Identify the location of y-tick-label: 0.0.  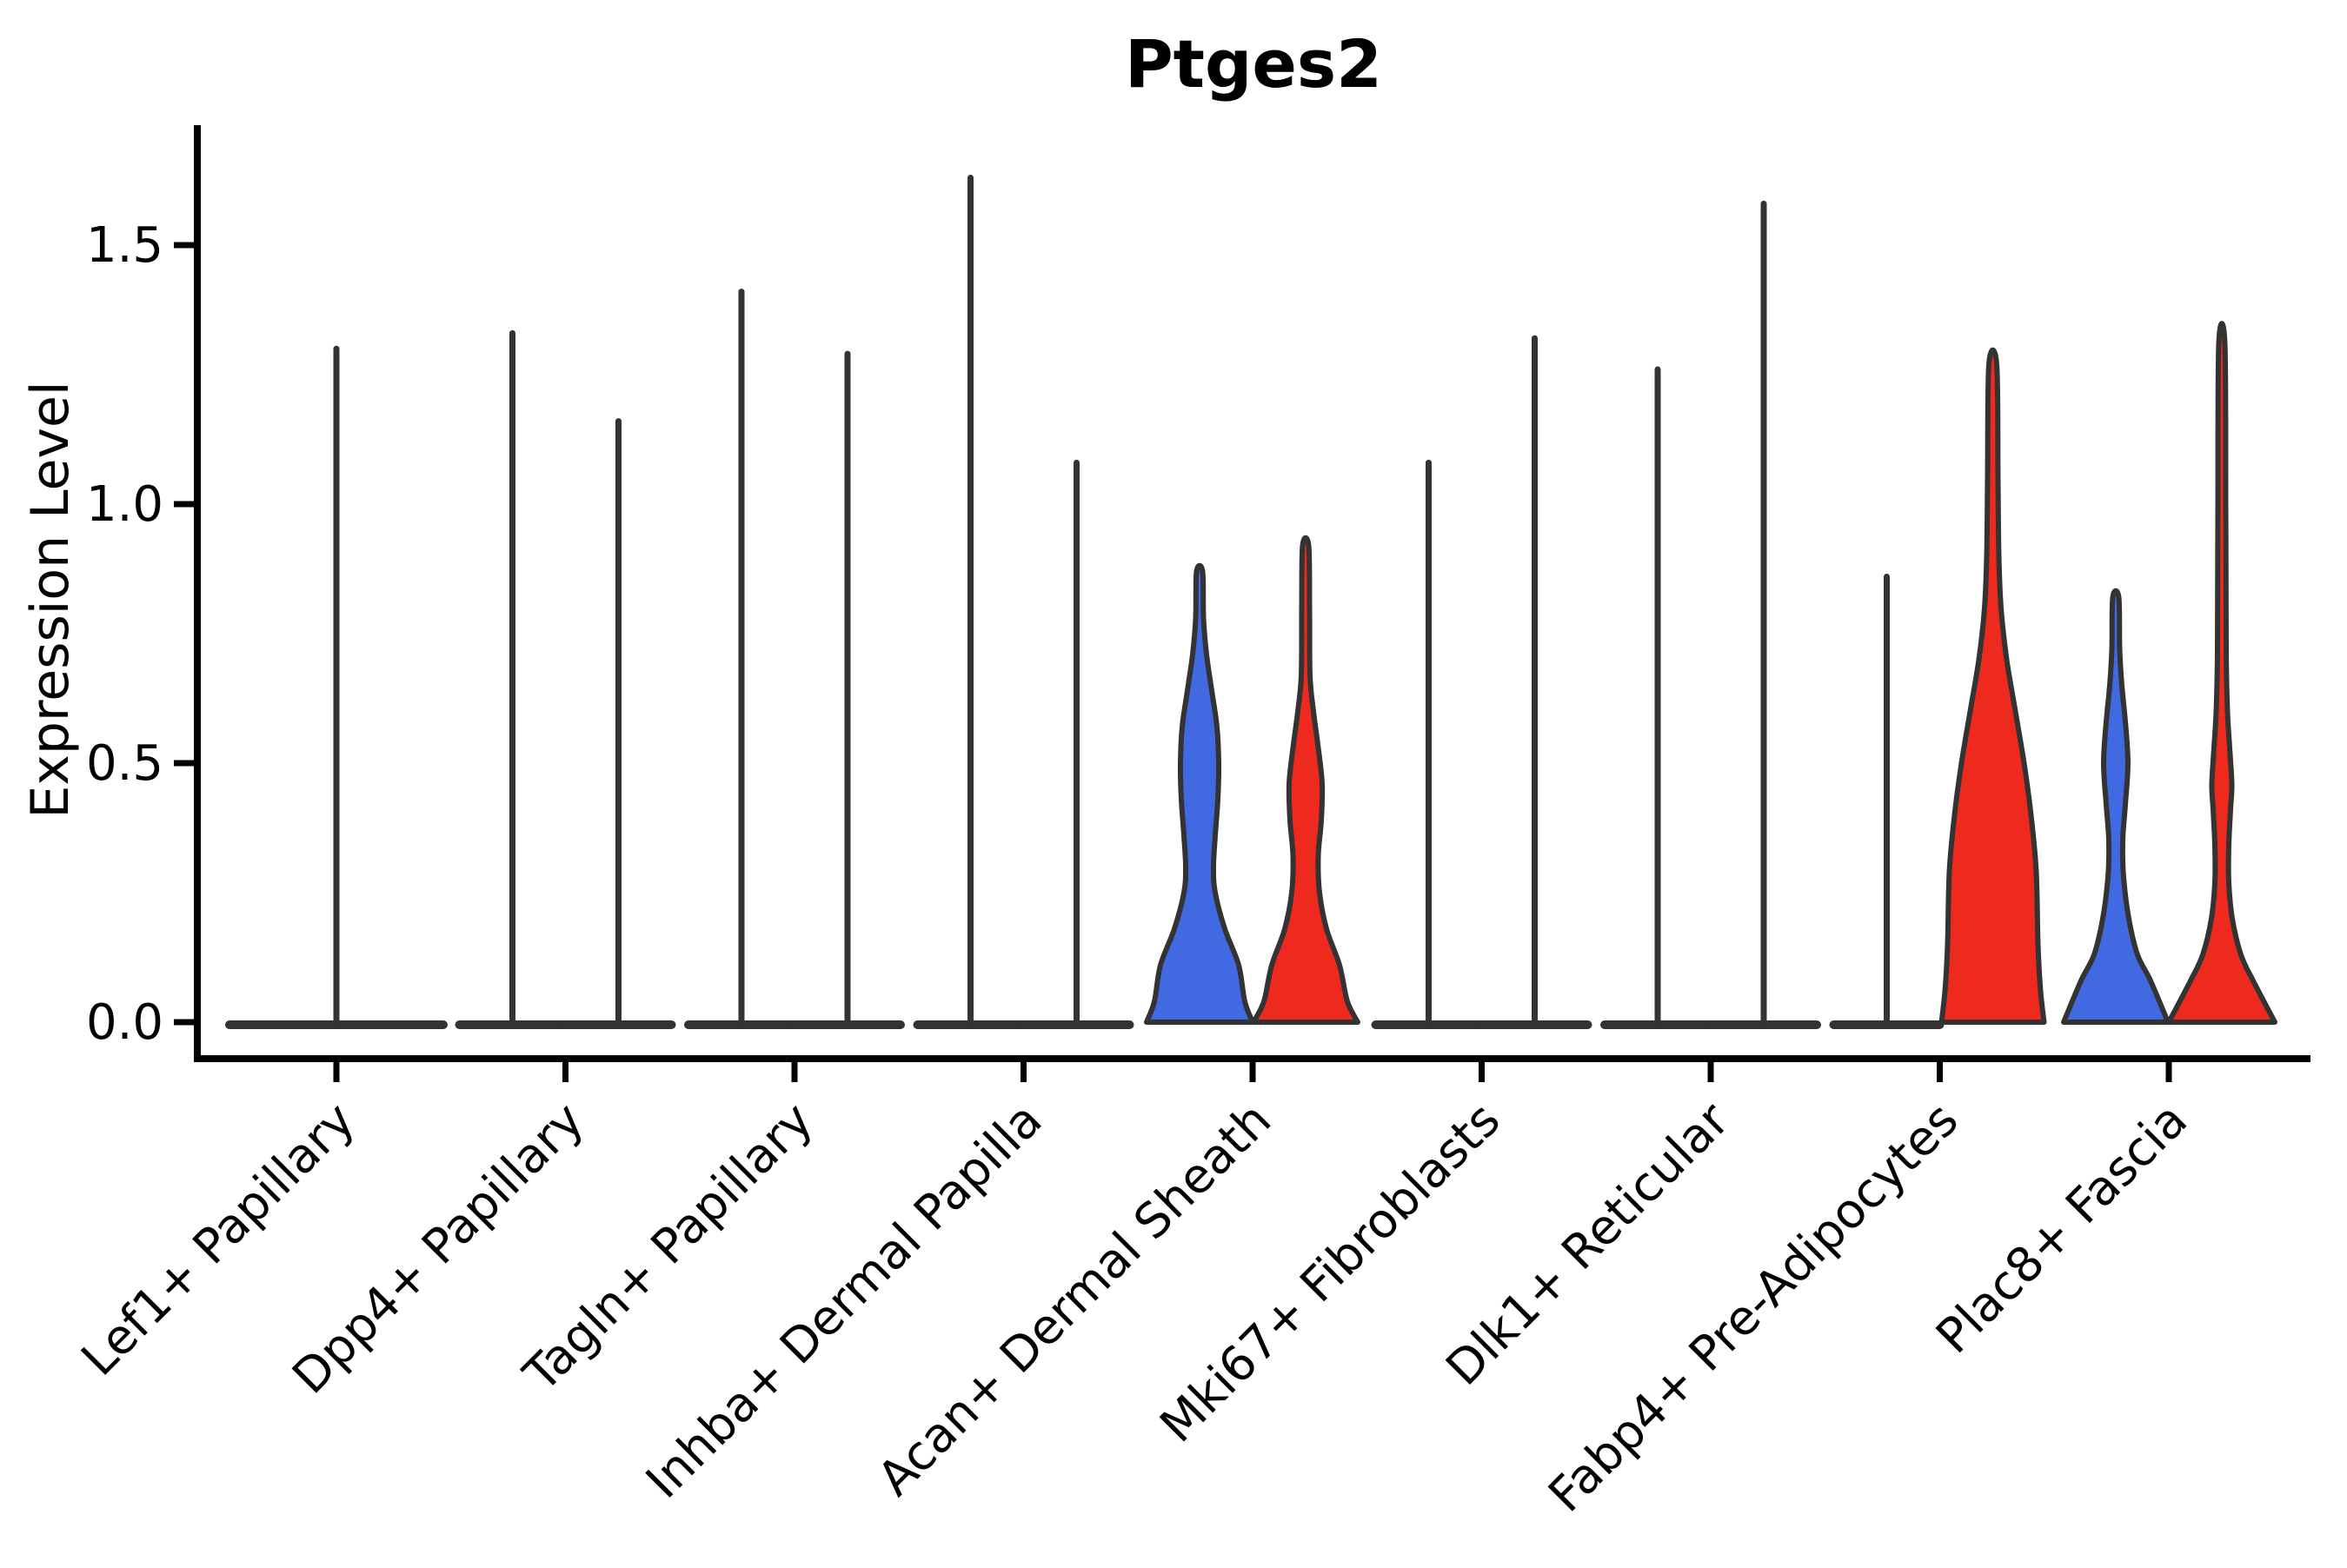
(125, 1022).